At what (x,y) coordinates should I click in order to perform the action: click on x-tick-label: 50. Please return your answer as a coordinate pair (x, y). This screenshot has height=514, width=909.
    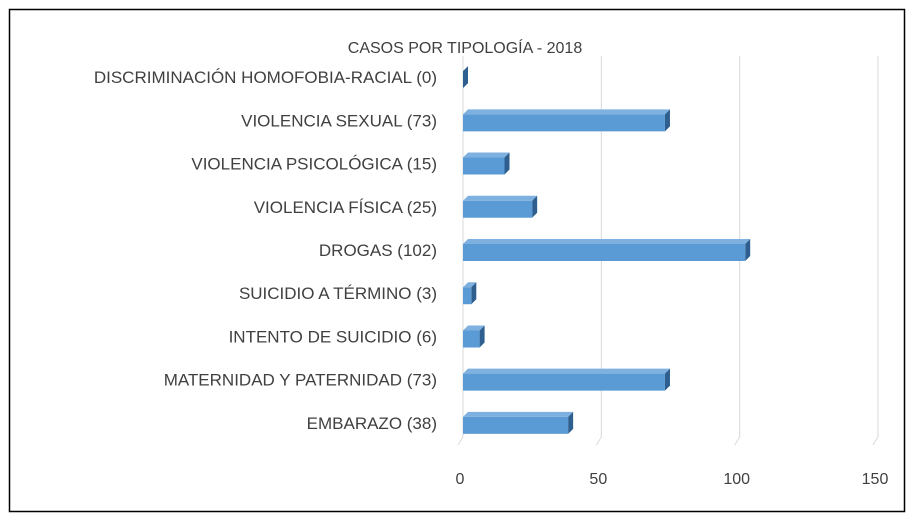
    Looking at the image, I should click on (598, 479).